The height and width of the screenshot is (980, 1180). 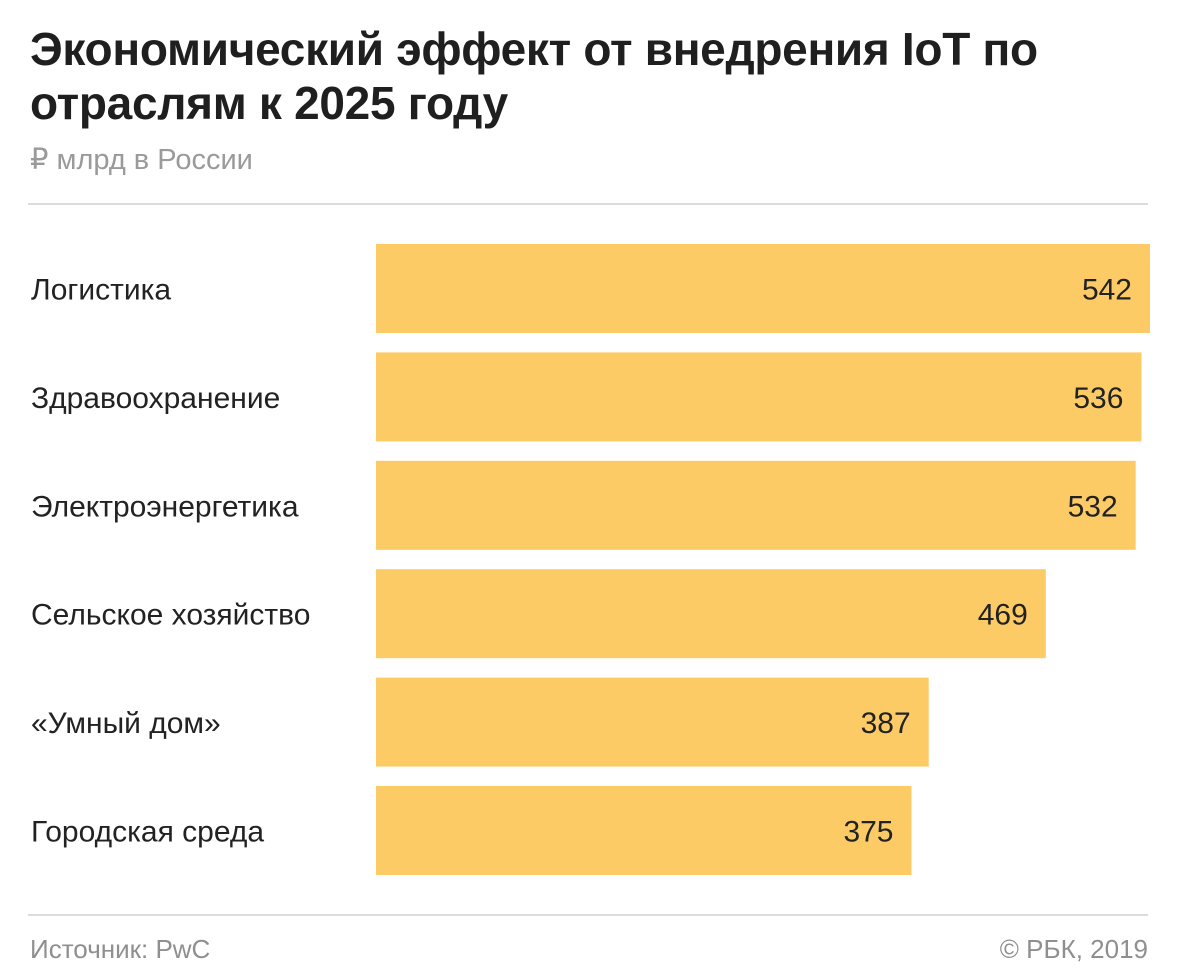 I want to click on value-label: 387, so click(x=886, y=723).